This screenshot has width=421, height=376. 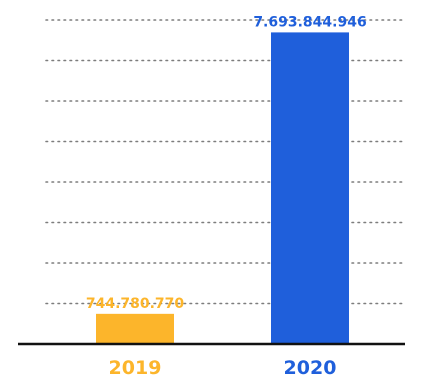 I want to click on x-tick-2019: 2019, so click(x=135, y=366).